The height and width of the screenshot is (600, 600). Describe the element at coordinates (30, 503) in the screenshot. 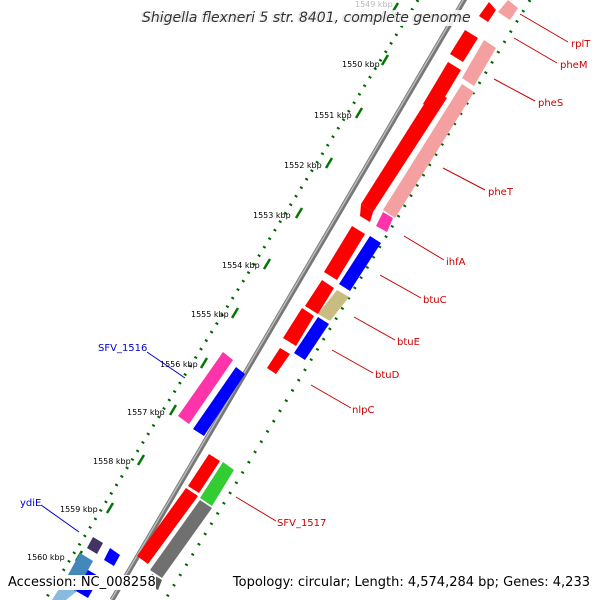

I see `label-ydiE: ydiE` at that location.